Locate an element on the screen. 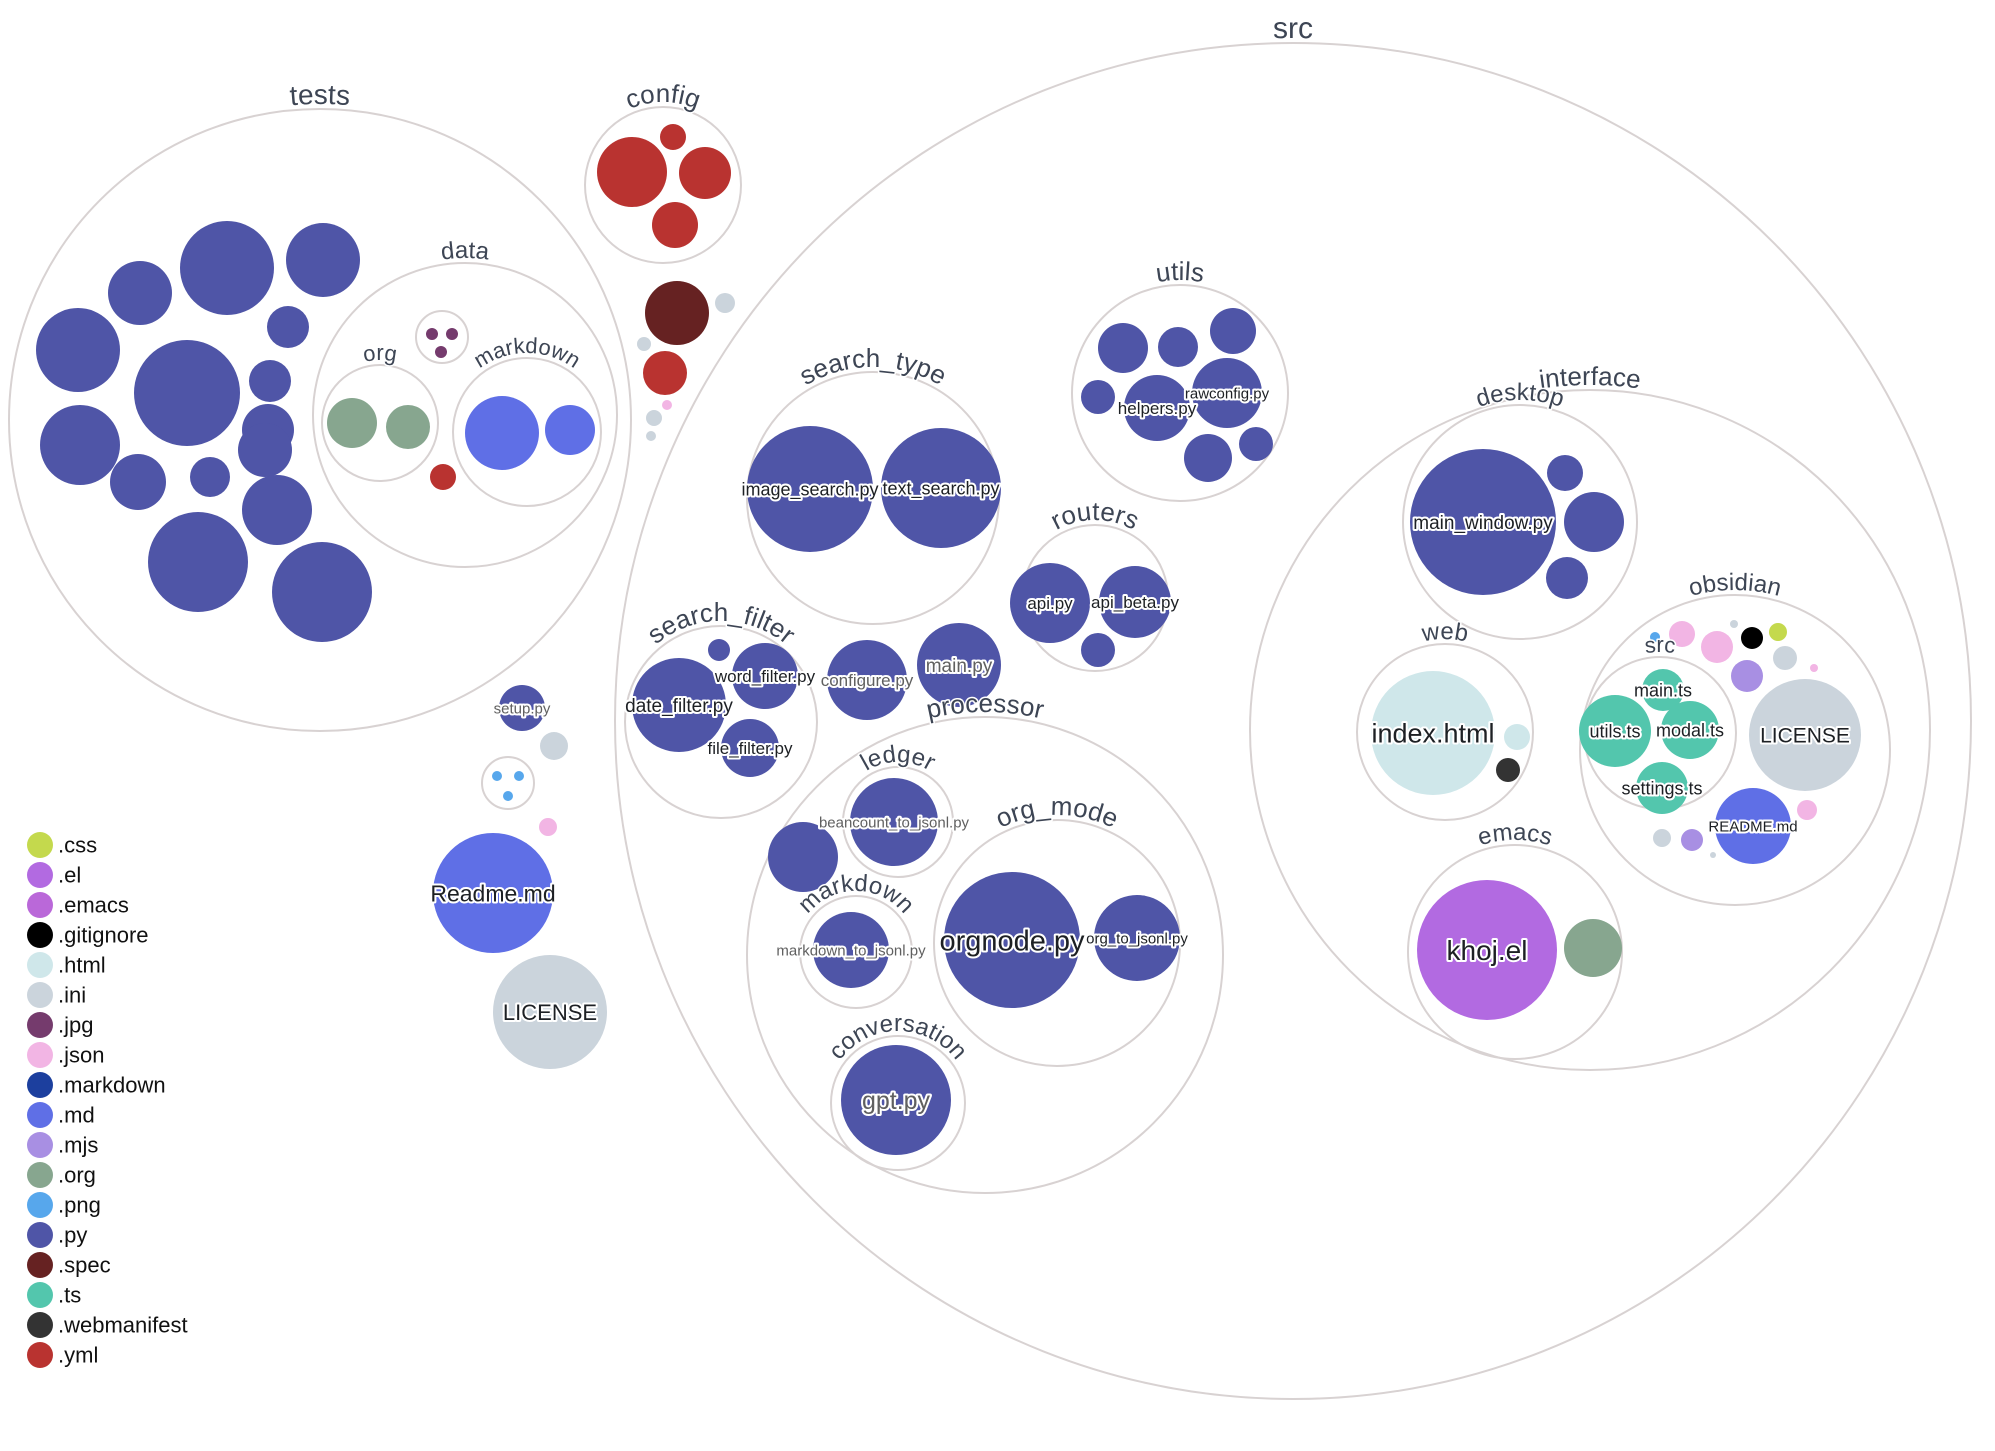 This screenshot has width=1995, height=1451. folder-circle-src-interface-emacs is located at coordinates (1515, 952).